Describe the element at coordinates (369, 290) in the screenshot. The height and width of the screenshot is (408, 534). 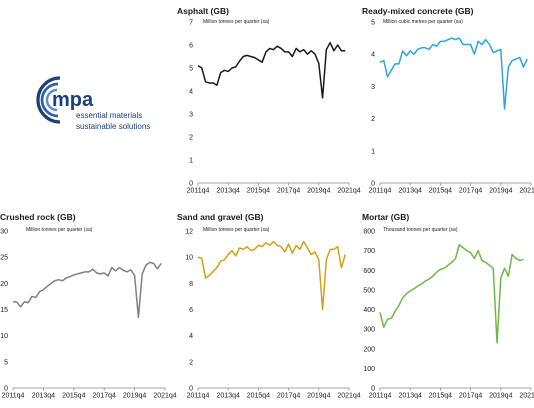
I see `y-tick-label: 500` at that location.